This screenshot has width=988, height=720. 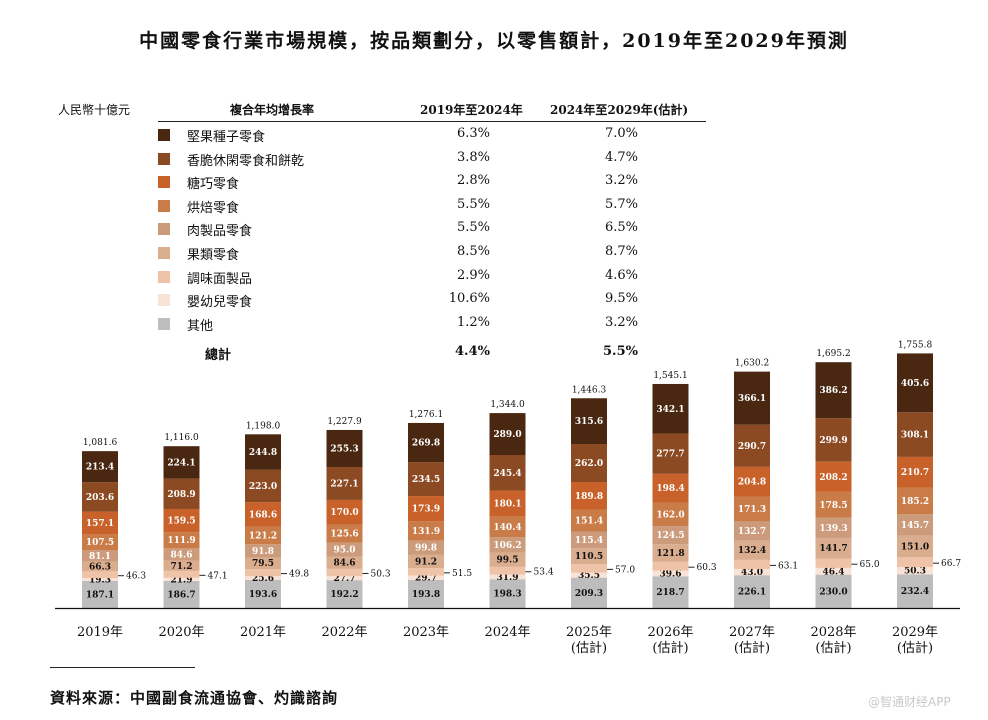 I want to click on legend-category: 果類零食, so click(x=213, y=255).